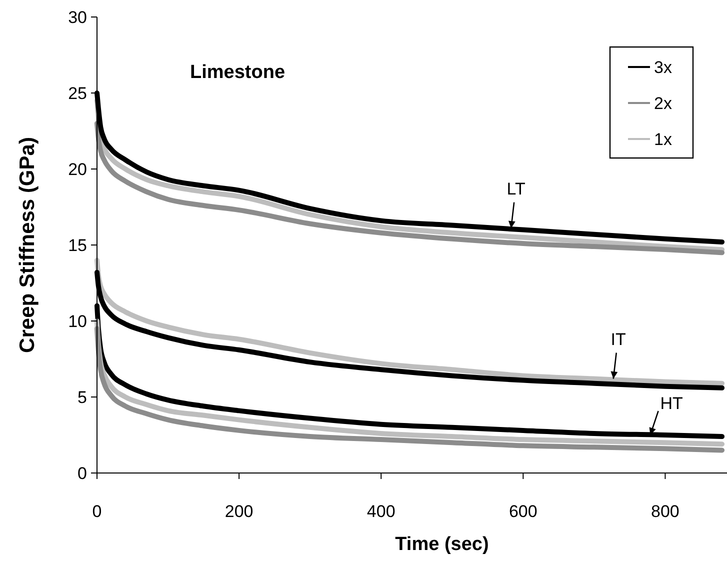 The height and width of the screenshot is (564, 727). I want to click on y-tick-label: 25, so click(77, 93).